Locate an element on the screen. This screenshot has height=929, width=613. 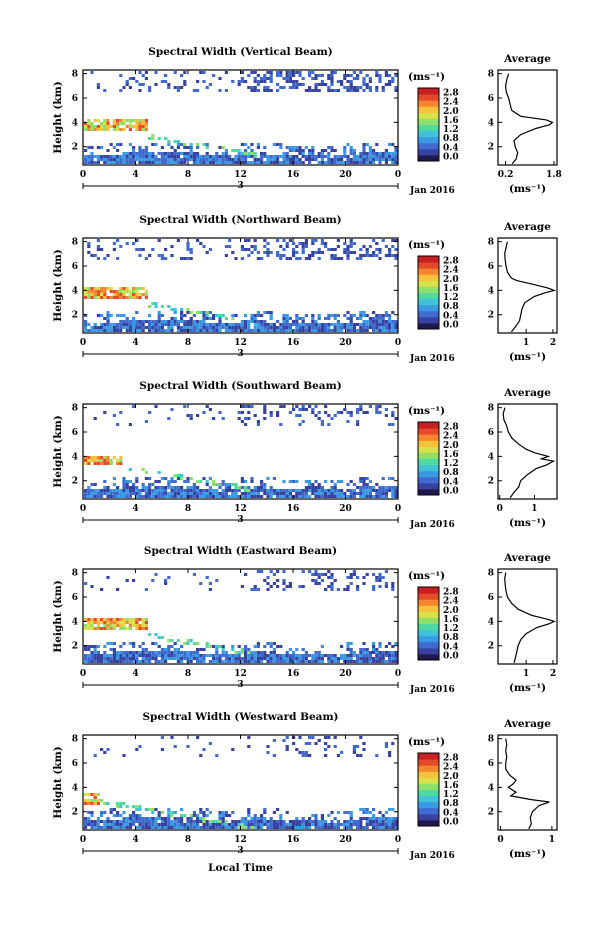
x-axis-label: Local Time is located at coordinates (240, 868).